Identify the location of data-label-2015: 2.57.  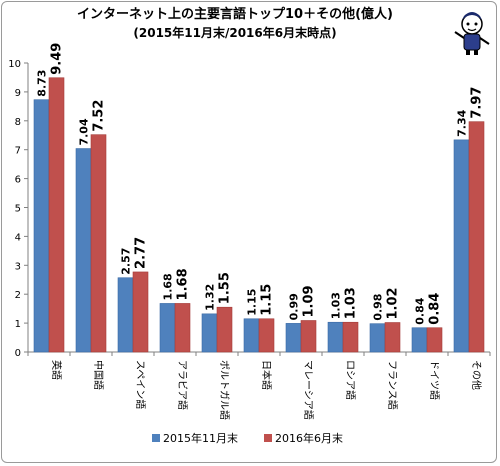
(126, 261).